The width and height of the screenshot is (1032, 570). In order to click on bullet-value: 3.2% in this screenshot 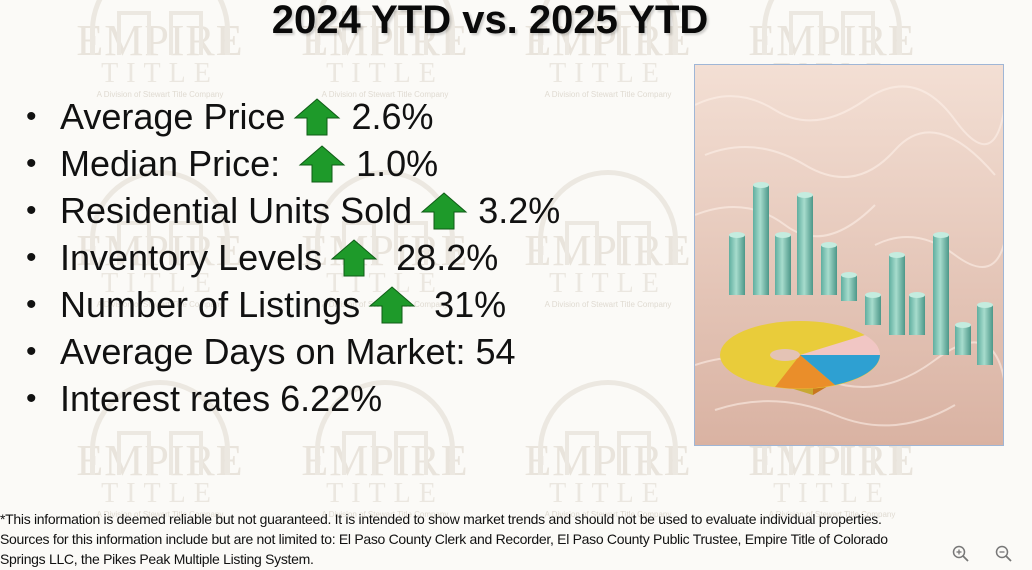, I will do `click(519, 210)`.